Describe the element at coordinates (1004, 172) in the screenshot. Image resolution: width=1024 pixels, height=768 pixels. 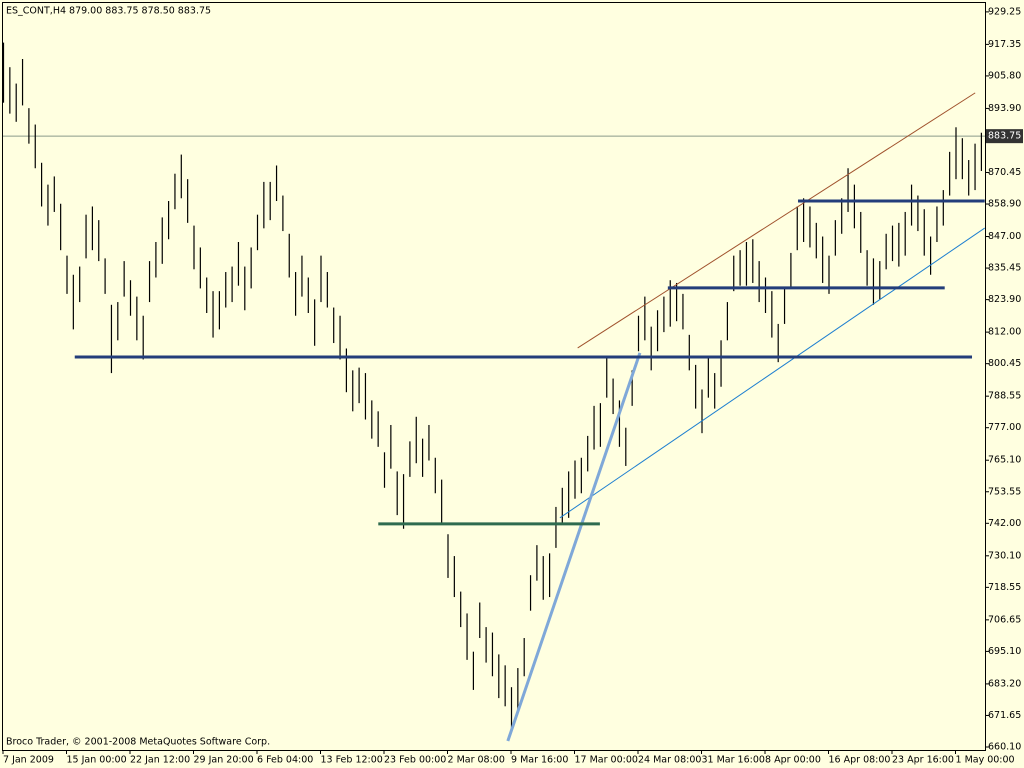
I see `y-tick-label: 870.45` at that location.